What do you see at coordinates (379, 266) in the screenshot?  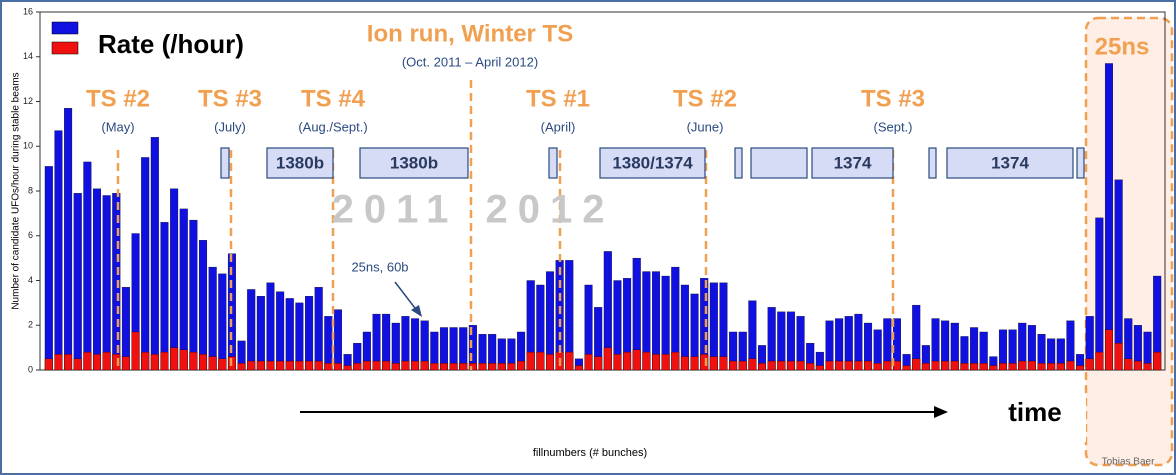 I see `annotation: 25ns, 60b` at bounding box center [379, 266].